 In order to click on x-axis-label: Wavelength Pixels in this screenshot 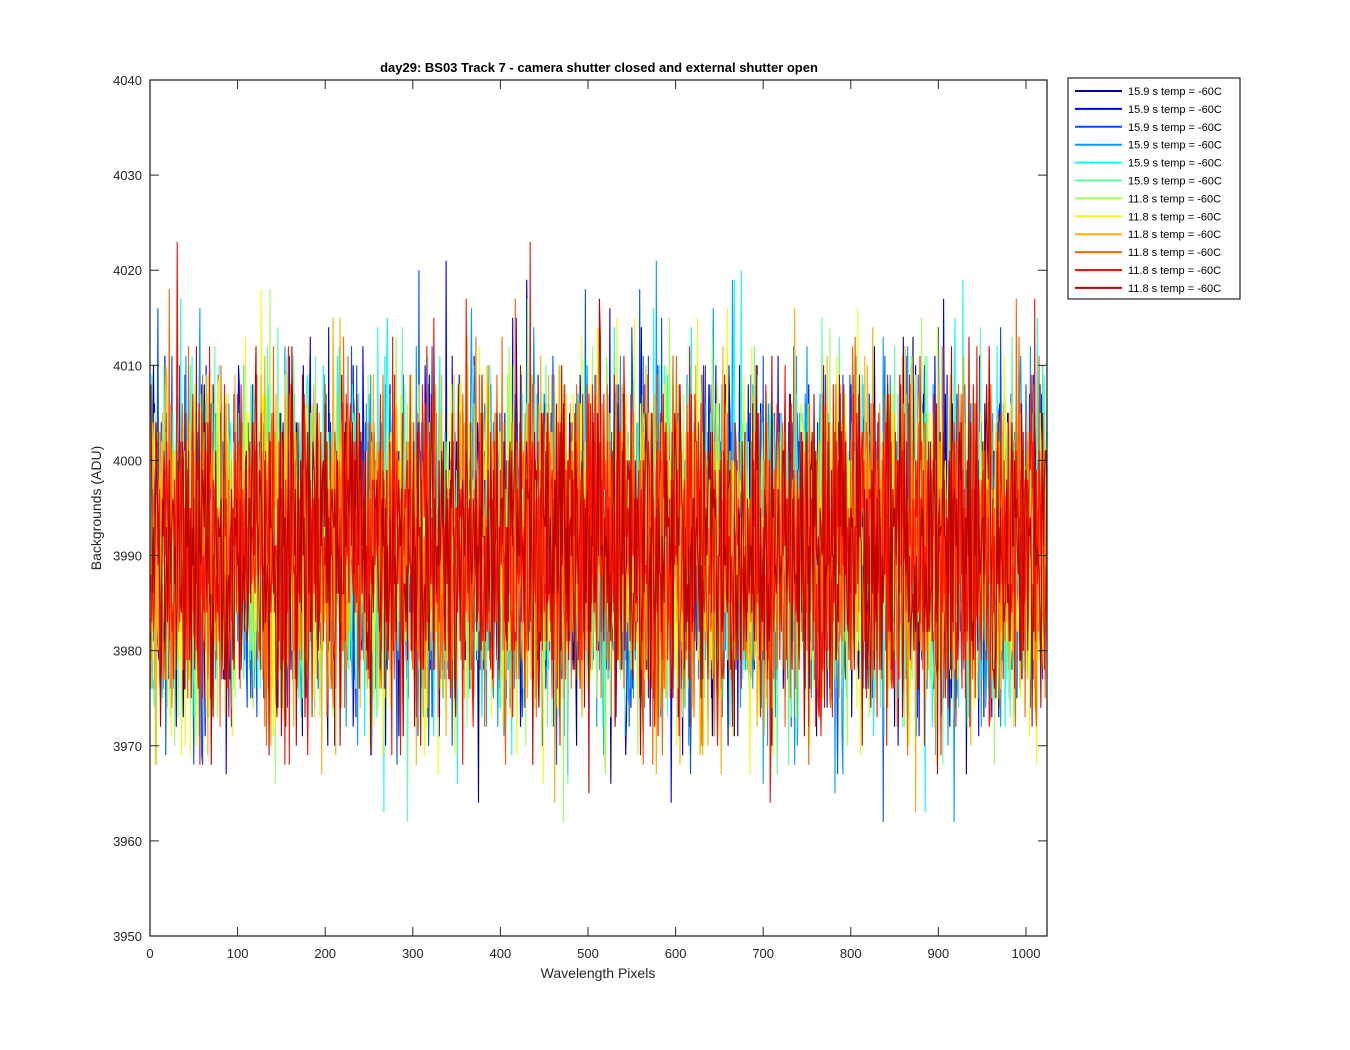, I will do `click(598, 973)`.